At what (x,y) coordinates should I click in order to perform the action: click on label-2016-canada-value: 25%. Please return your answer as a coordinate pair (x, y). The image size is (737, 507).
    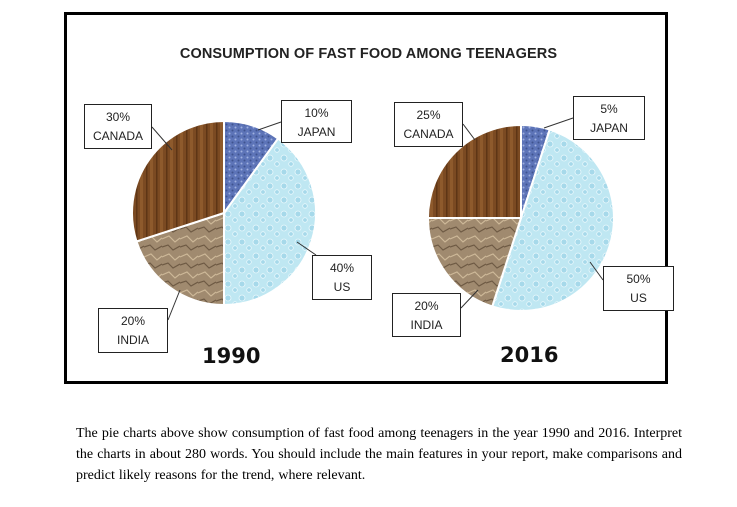
    Looking at the image, I should click on (428, 115).